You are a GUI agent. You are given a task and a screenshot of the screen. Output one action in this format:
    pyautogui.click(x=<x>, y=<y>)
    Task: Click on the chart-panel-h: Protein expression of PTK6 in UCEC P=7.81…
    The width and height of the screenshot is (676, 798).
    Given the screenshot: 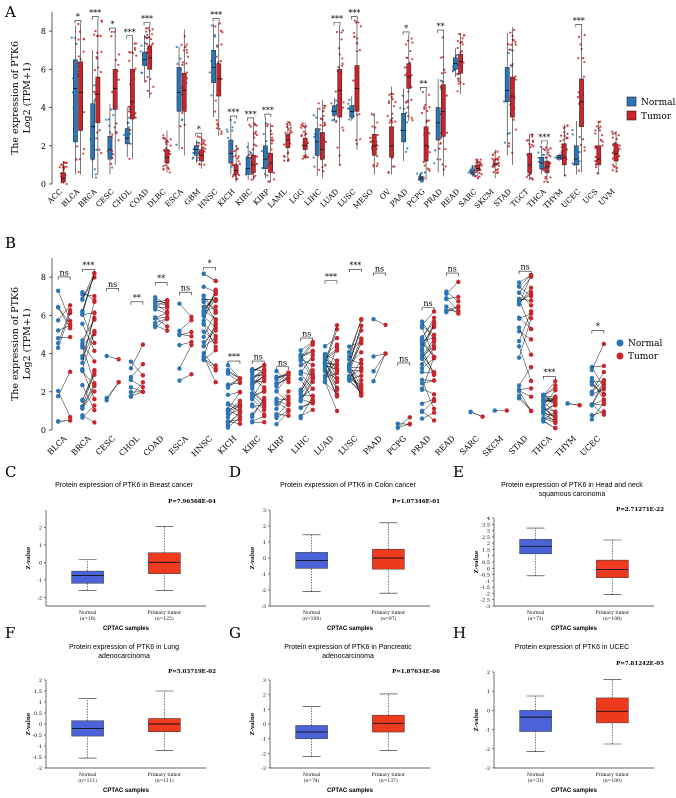 What is the action you would take?
    pyautogui.click(x=569, y=719)
    